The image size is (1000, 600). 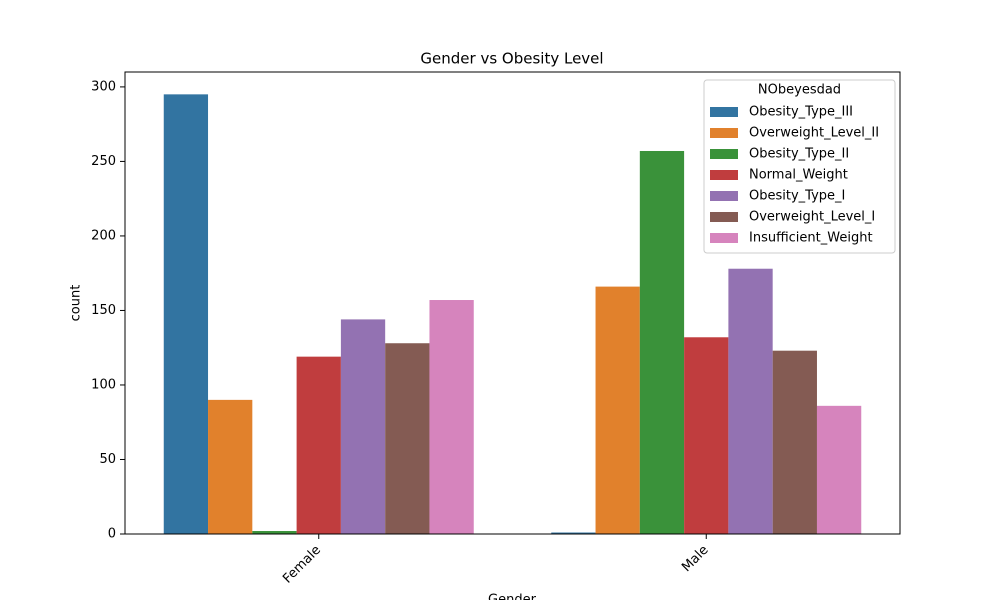 What do you see at coordinates (797, 196) in the screenshot?
I see `legend-label: Obesity_Type_I` at bounding box center [797, 196].